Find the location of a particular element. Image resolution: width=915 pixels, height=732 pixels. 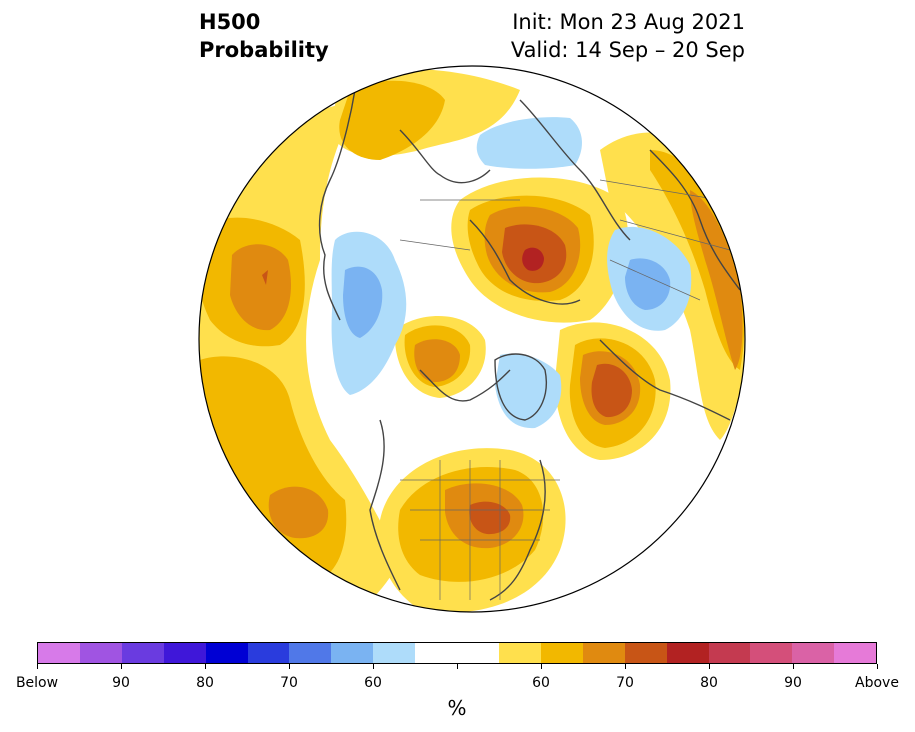

colorbar-unit: % is located at coordinates (457, 708).